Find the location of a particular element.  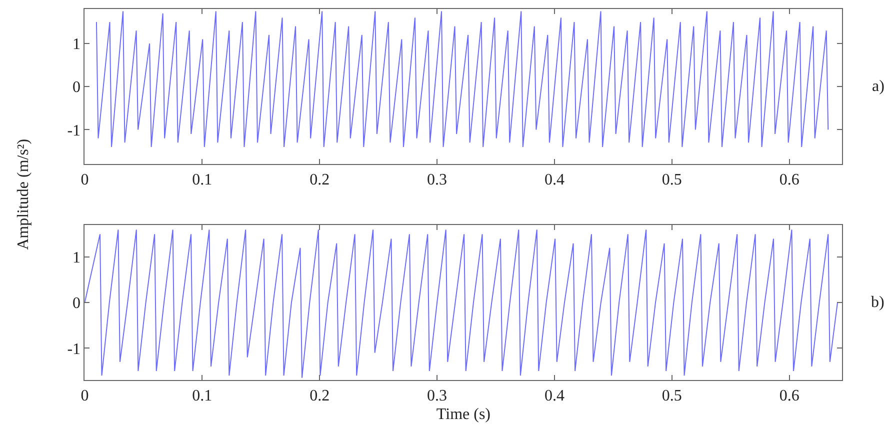

text: a) is located at coordinates (878, 86).